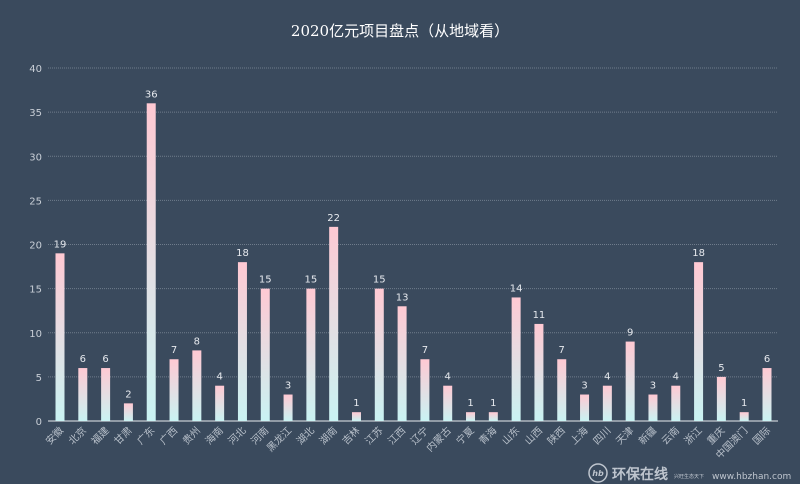 The image size is (800, 484). Describe the element at coordinates (438, 439) in the screenshot. I see `x-tick-label: 内蒙古` at that location.